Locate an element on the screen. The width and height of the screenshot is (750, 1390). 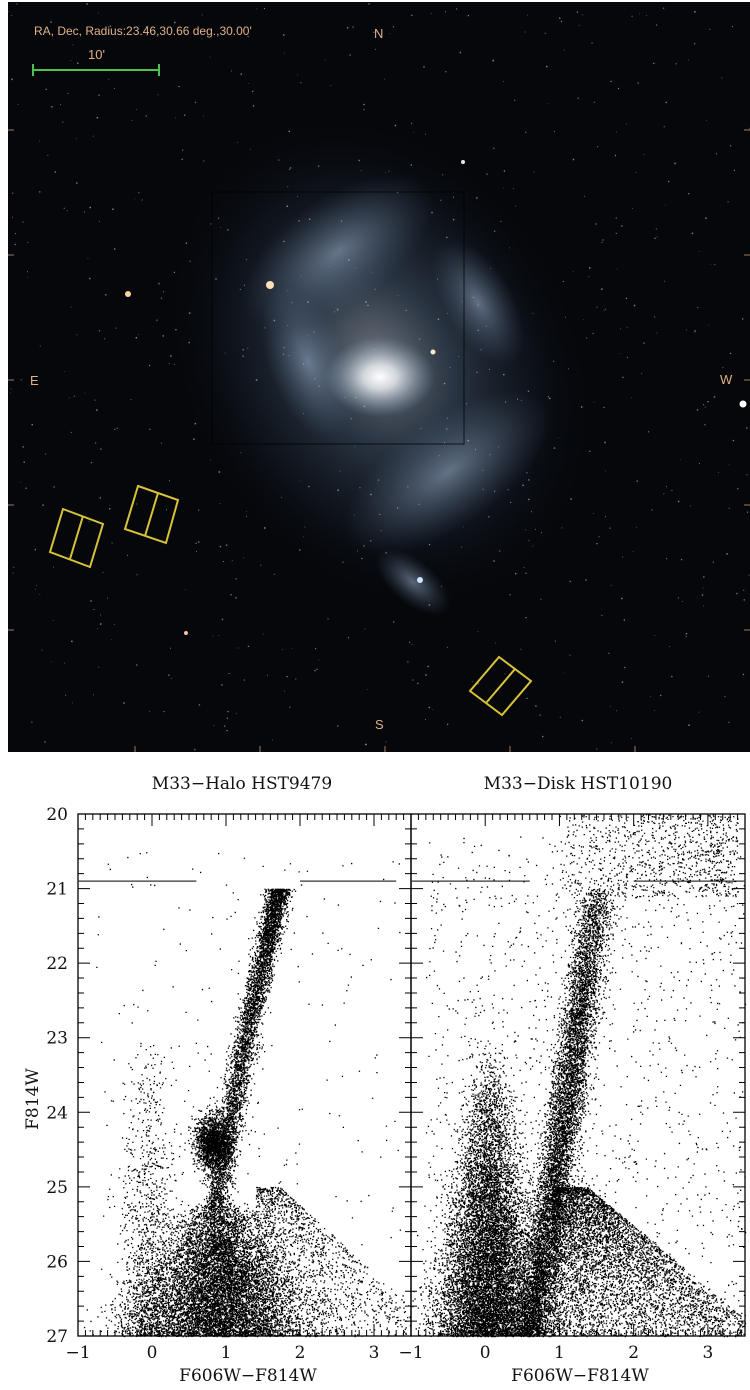
y-tick-label: 21 is located at coordinates (57, 890).